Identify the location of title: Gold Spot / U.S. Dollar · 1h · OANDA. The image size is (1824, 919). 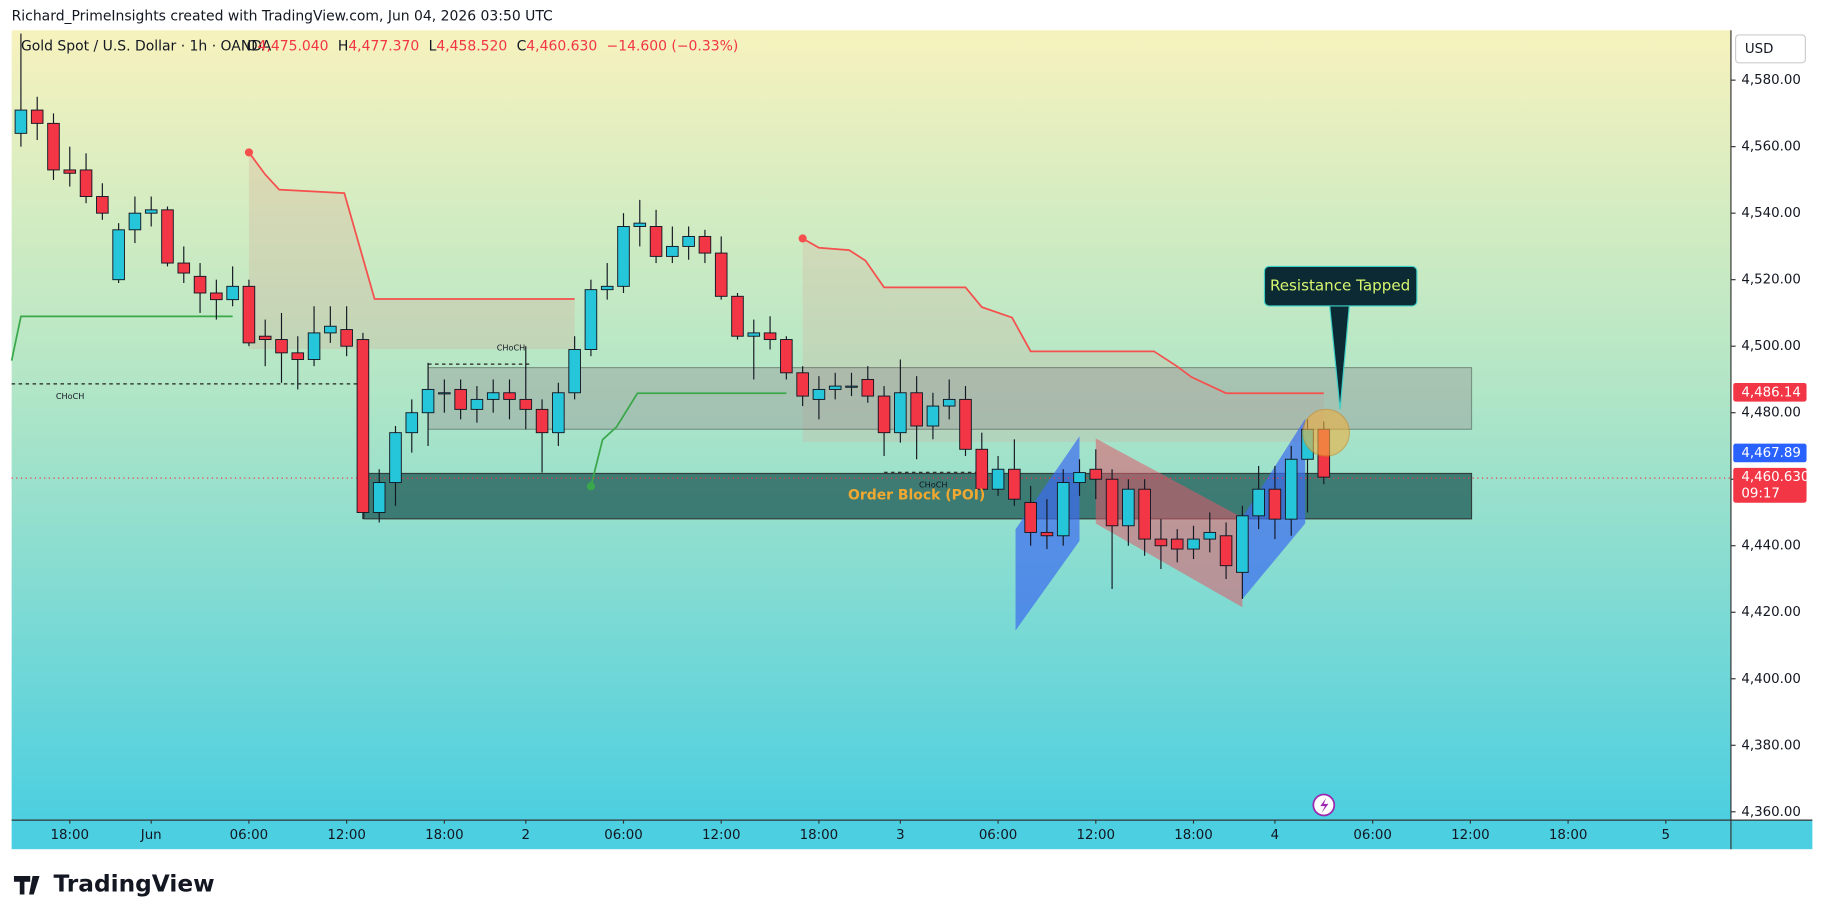
(146, 47).